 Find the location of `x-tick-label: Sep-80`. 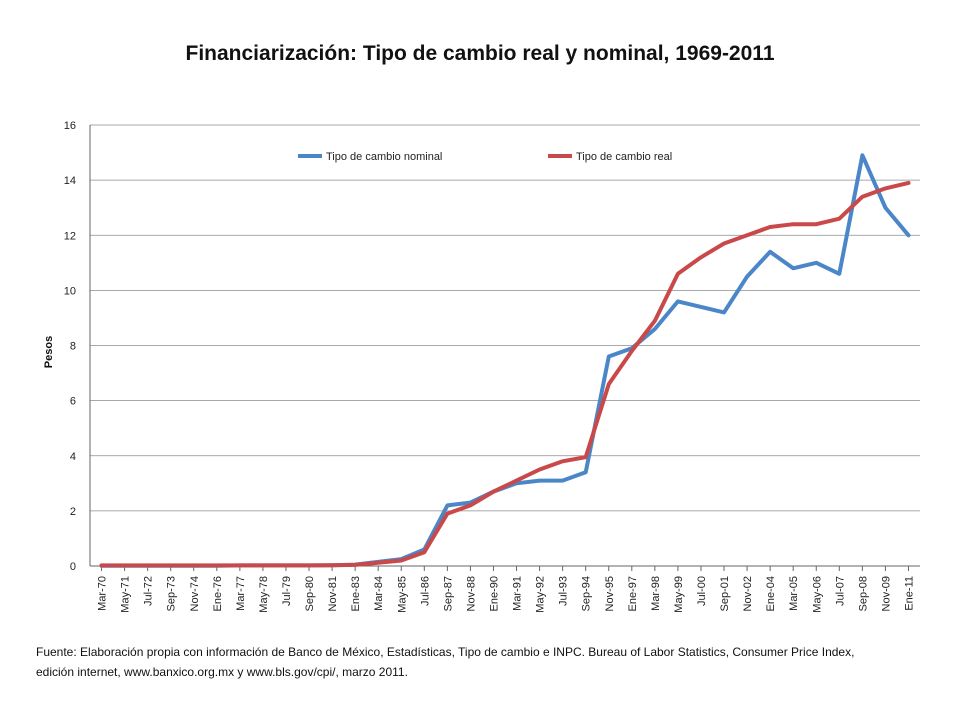

x-tick-label: Sep-80 is located at coordinates (310, 593).